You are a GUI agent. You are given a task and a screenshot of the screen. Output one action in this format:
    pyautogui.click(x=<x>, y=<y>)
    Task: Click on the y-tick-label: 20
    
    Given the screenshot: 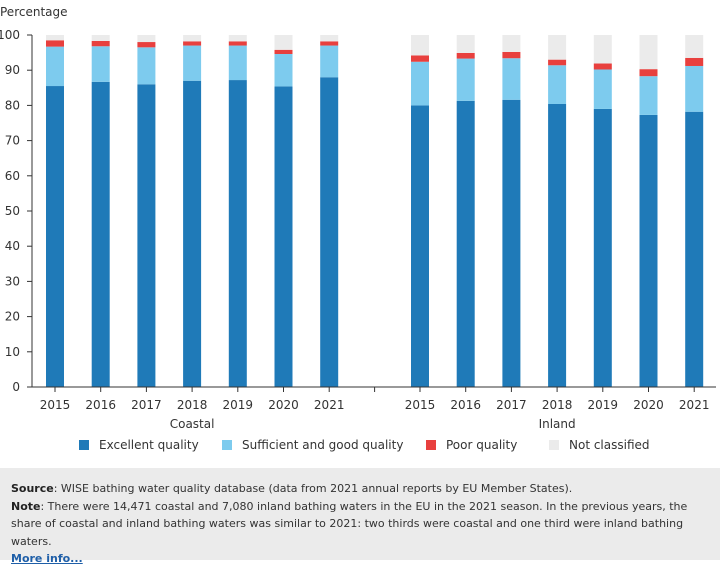 What is the action you would take?
    pyautogui.click(x=12, y=317)
    